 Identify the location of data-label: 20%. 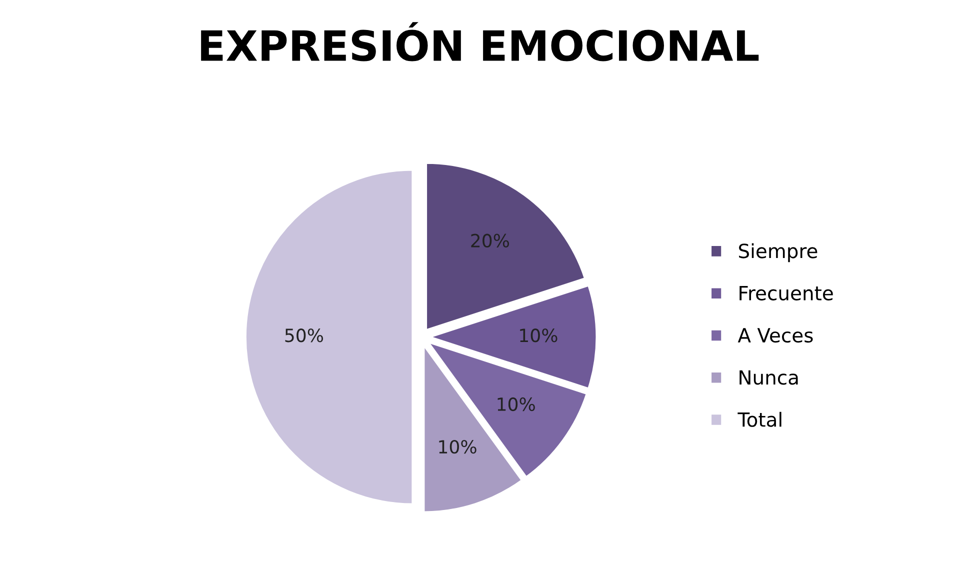
(490, 241).